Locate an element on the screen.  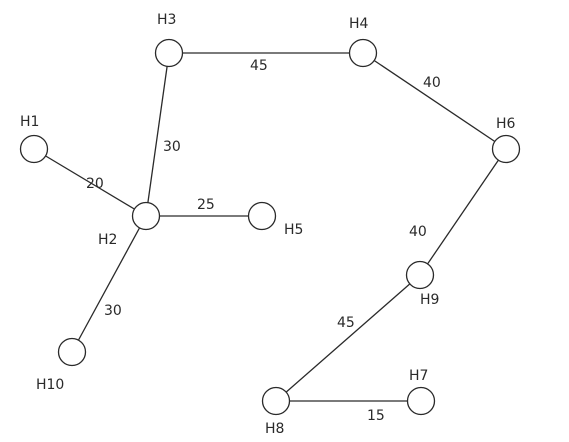
edge-h2-h10 is located at coordinates (109, 284).